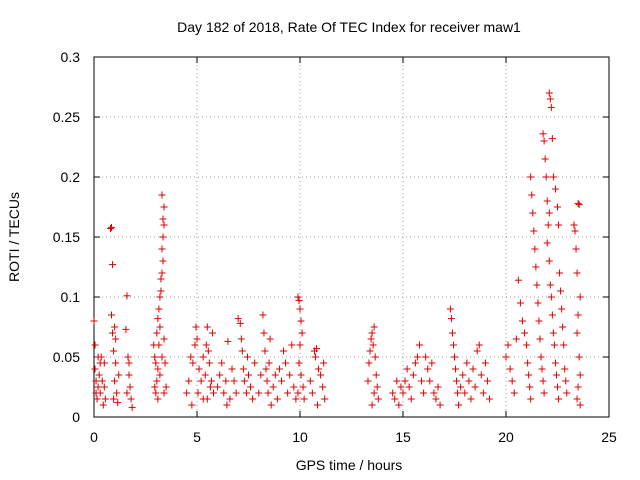  I want to click on y-tick-label: 0, so click(76, 417).